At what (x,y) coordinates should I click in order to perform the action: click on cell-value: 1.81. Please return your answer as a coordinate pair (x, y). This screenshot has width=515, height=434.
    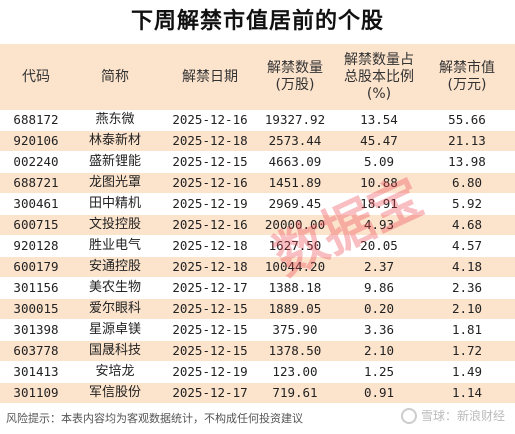
    Looking at the image, I should click on (467, 329).